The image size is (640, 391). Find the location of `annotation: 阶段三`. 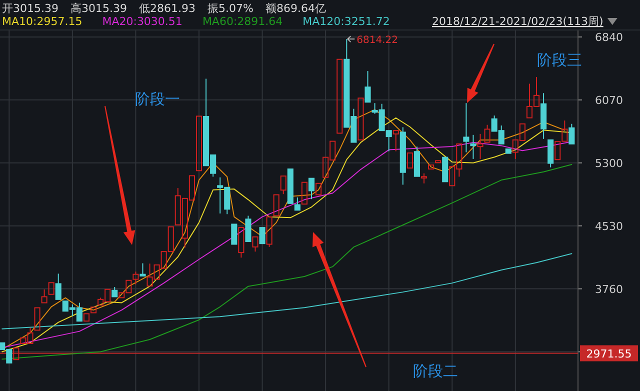

annotation: 阶段三 is located at coordinates (559, 60).